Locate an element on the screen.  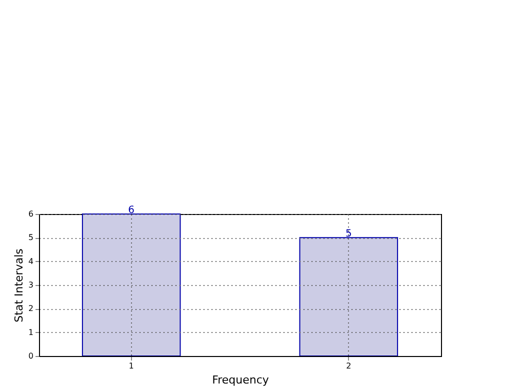
y-axis-title: Stat Intervals is located at coordinates (19, 285).